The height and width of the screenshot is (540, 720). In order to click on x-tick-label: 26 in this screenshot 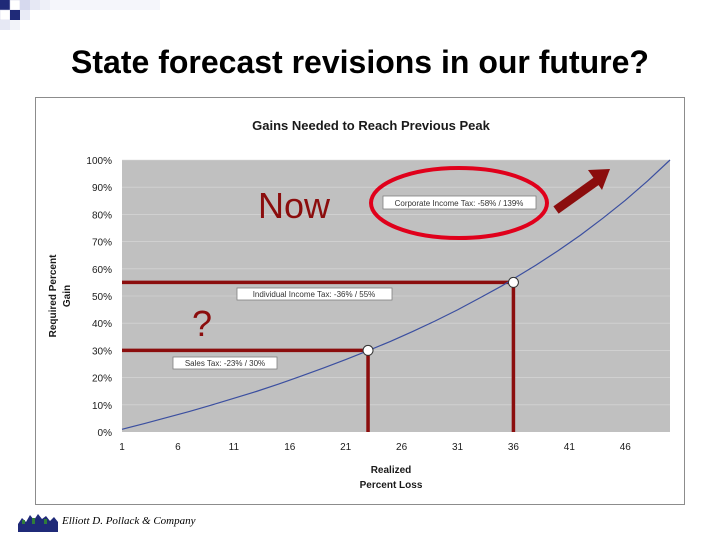, I will do `click(402, 447)`.